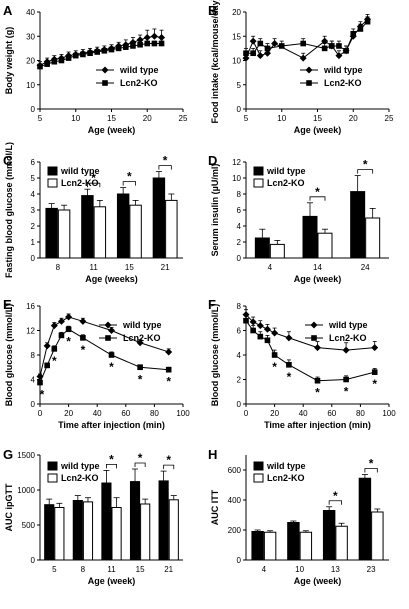  Describe the element at coordinates (183, 118) in the screenshot. I see `x-tick-label: 25` at that location.